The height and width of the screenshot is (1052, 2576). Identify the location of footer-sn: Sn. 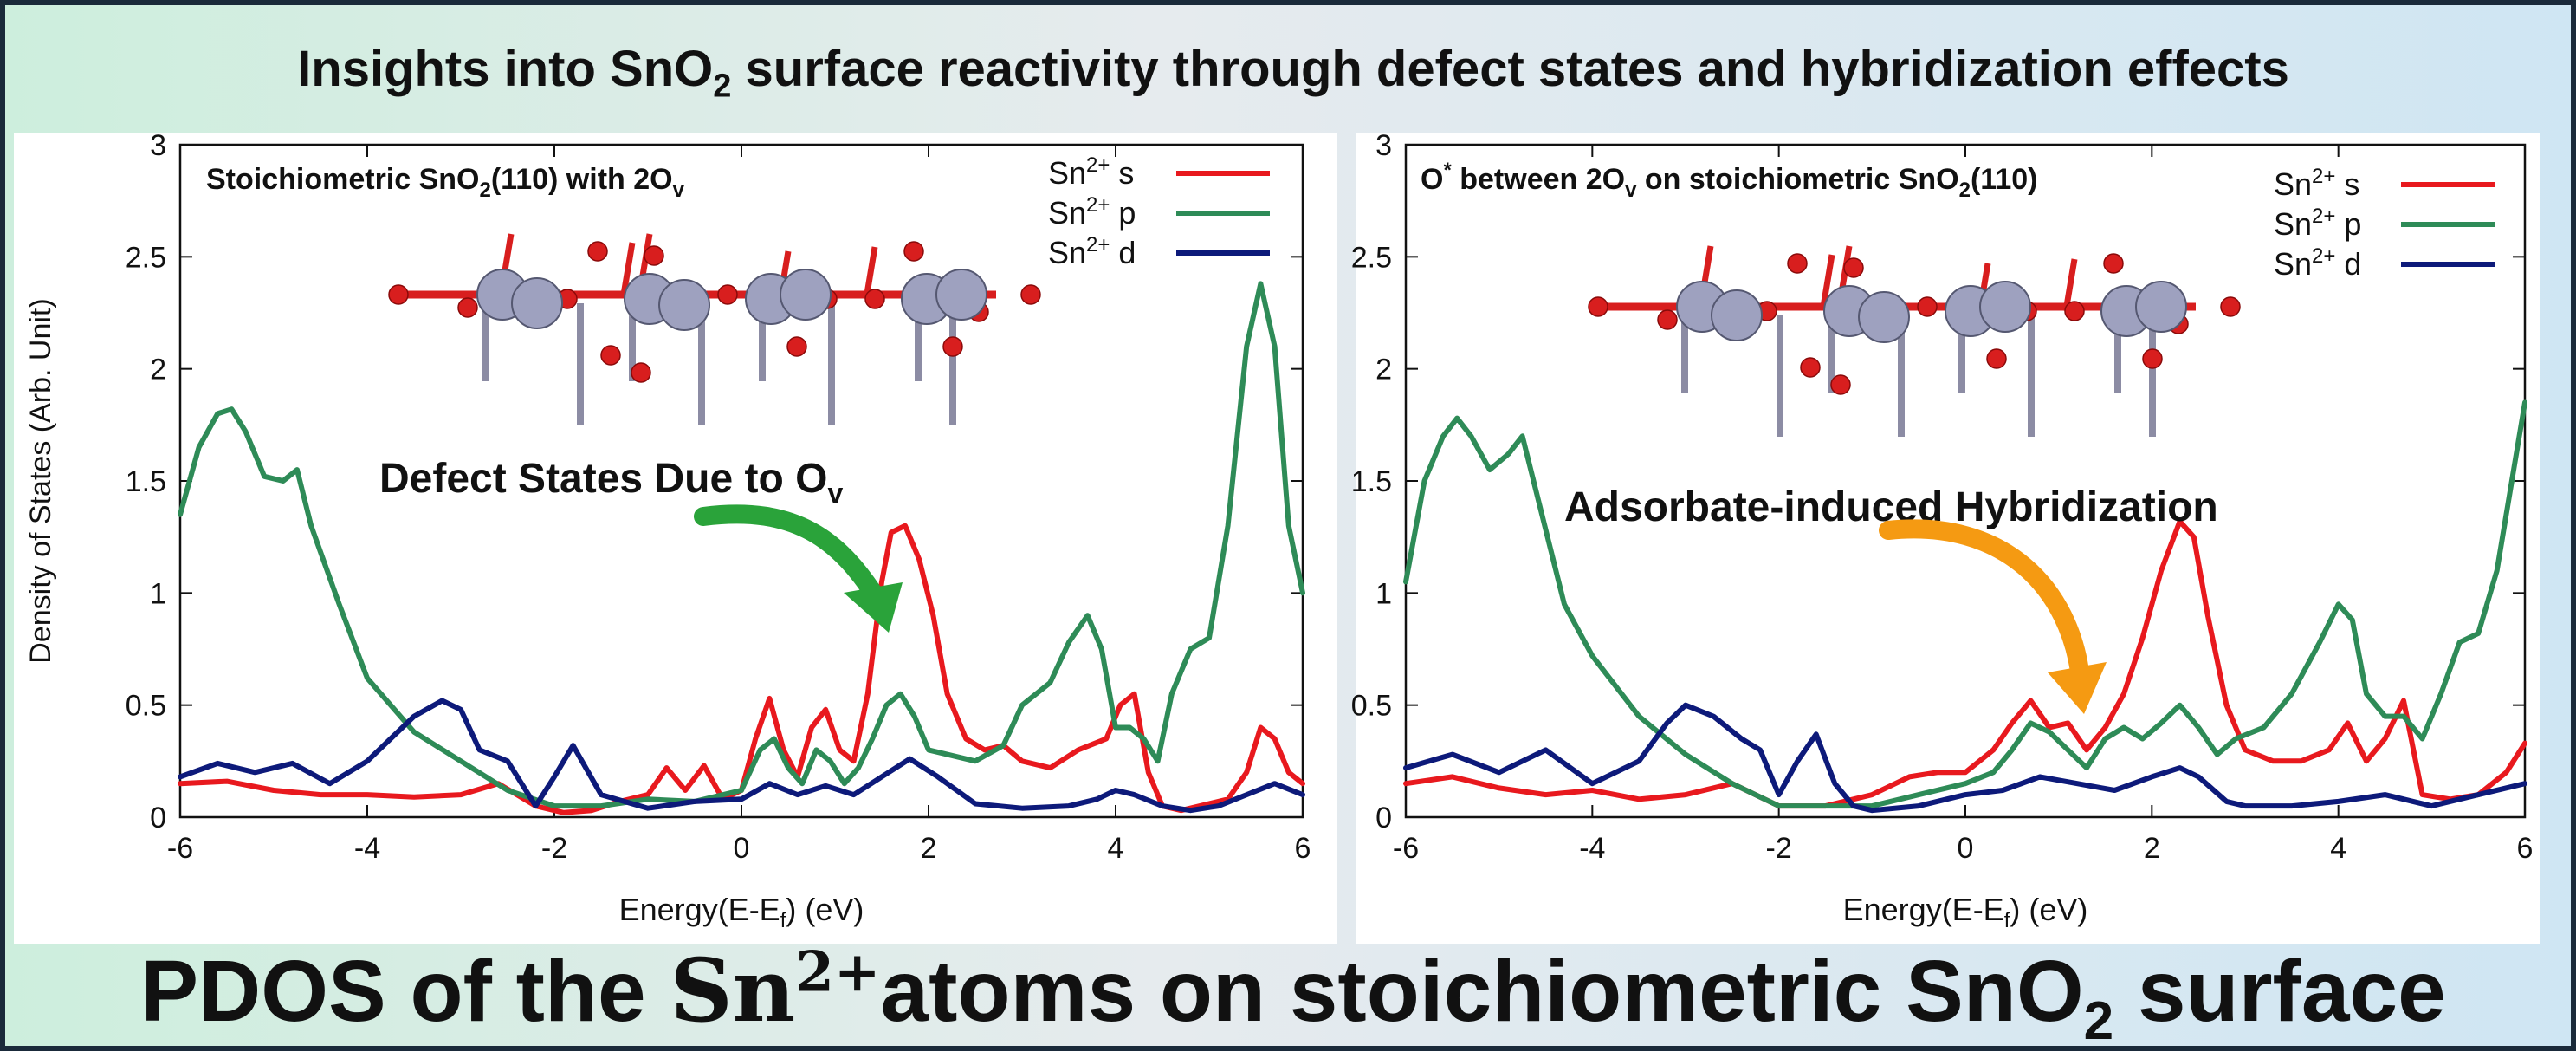
(733, 990).